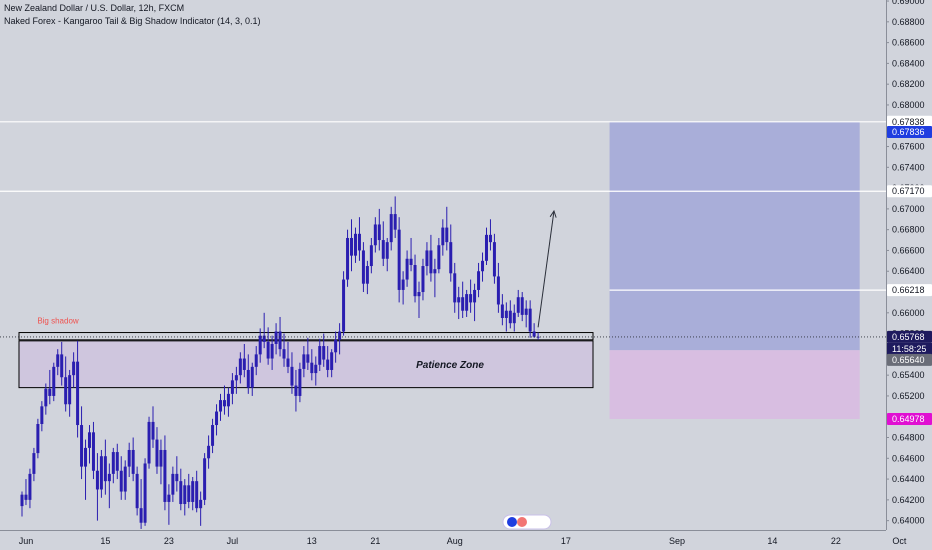  I want to click on price-label-text: 0.67838, so click(908, 122).